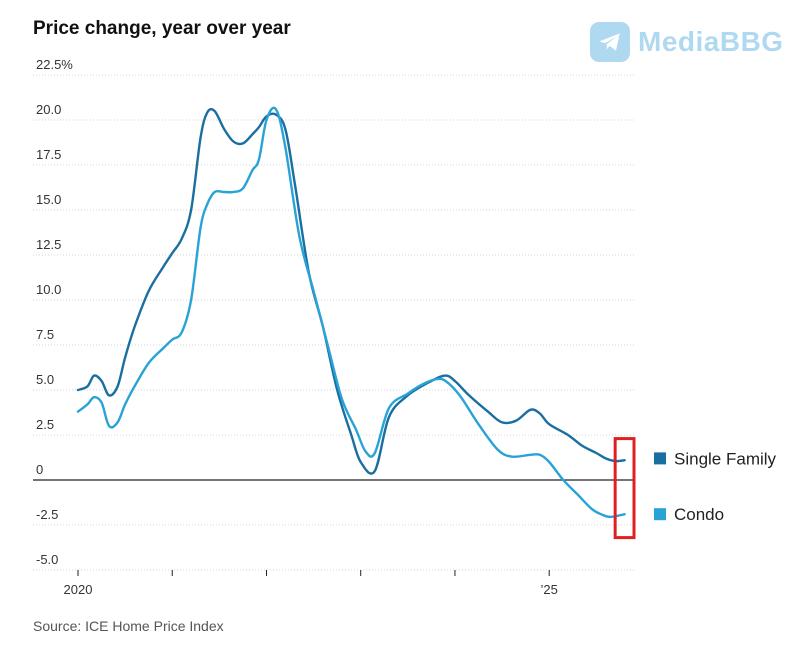  I want to click on y-tick-label: 0, so click(39, 469).